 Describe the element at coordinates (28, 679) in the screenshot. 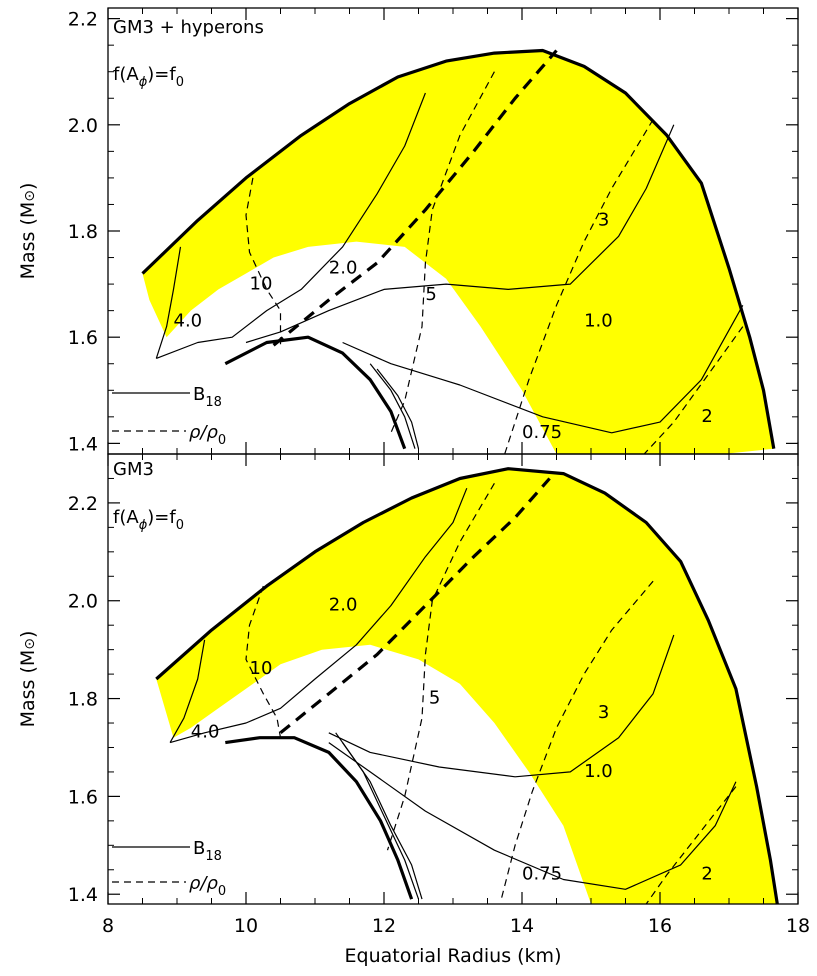

I see `bottom-y-axis-label: Mass (M⊙)` at that location.